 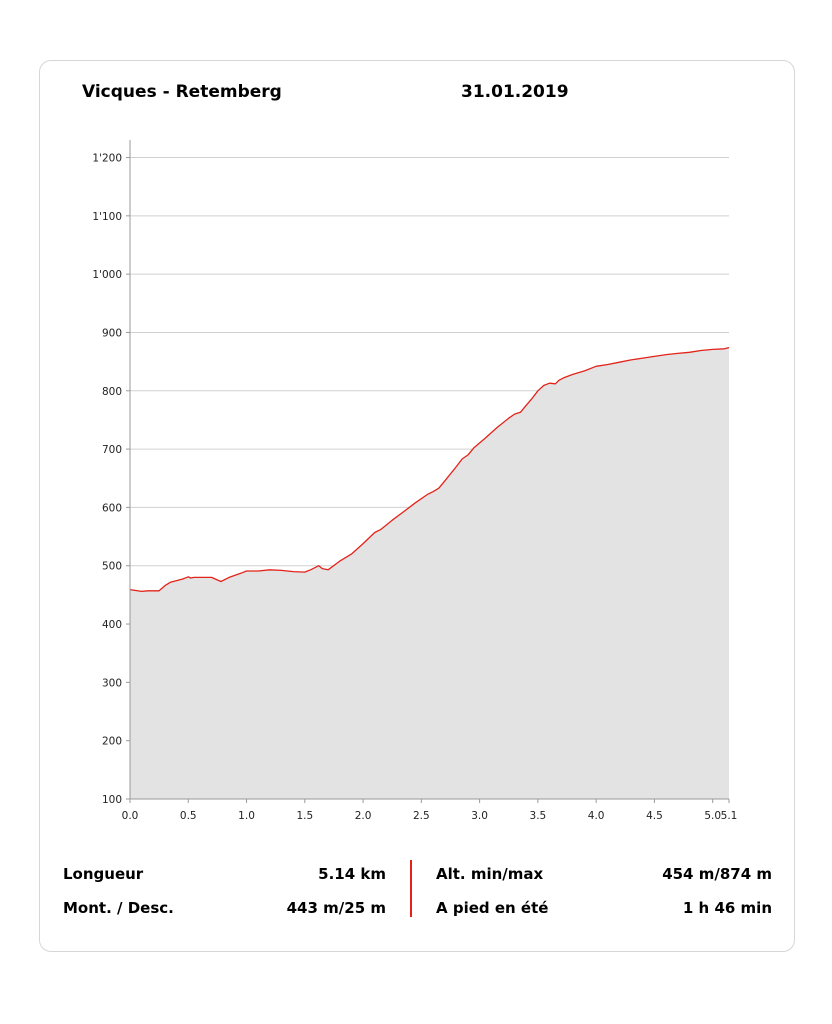 What do you see at coordinates (182, 92) in the screenshot?
I see `route-title: Vicques - Retemberg` at bounding box center [182, 92].